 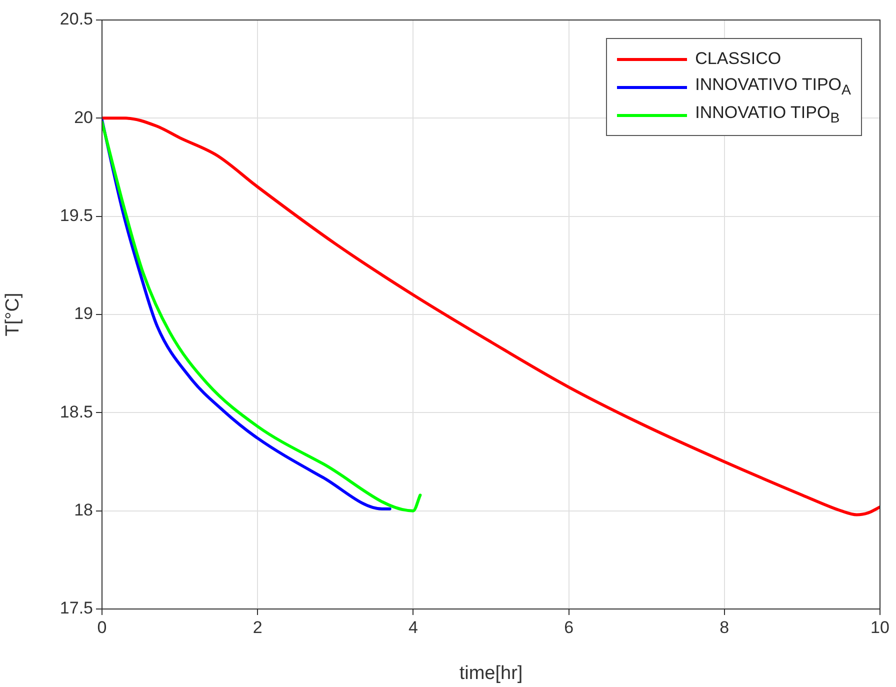 What do you see at coordinates (83, 117) in the screenshot?
I see `y-tick-label: 20` at bounding box center [83, 117].